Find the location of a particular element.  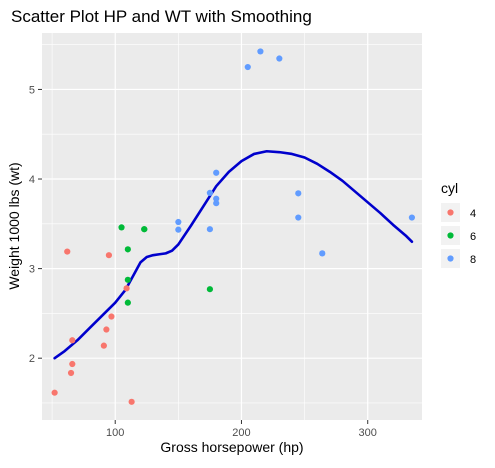

y-tick-label: 4 is located at coordinates (32, 180).